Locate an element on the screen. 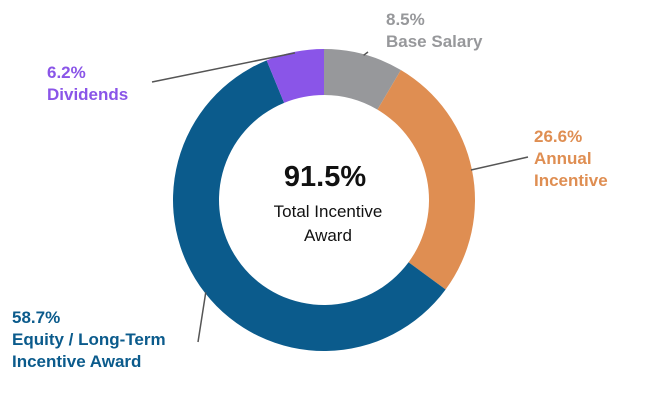 The image size is (650, 400). donut-slice-annual is located at coordinates (426, 180).